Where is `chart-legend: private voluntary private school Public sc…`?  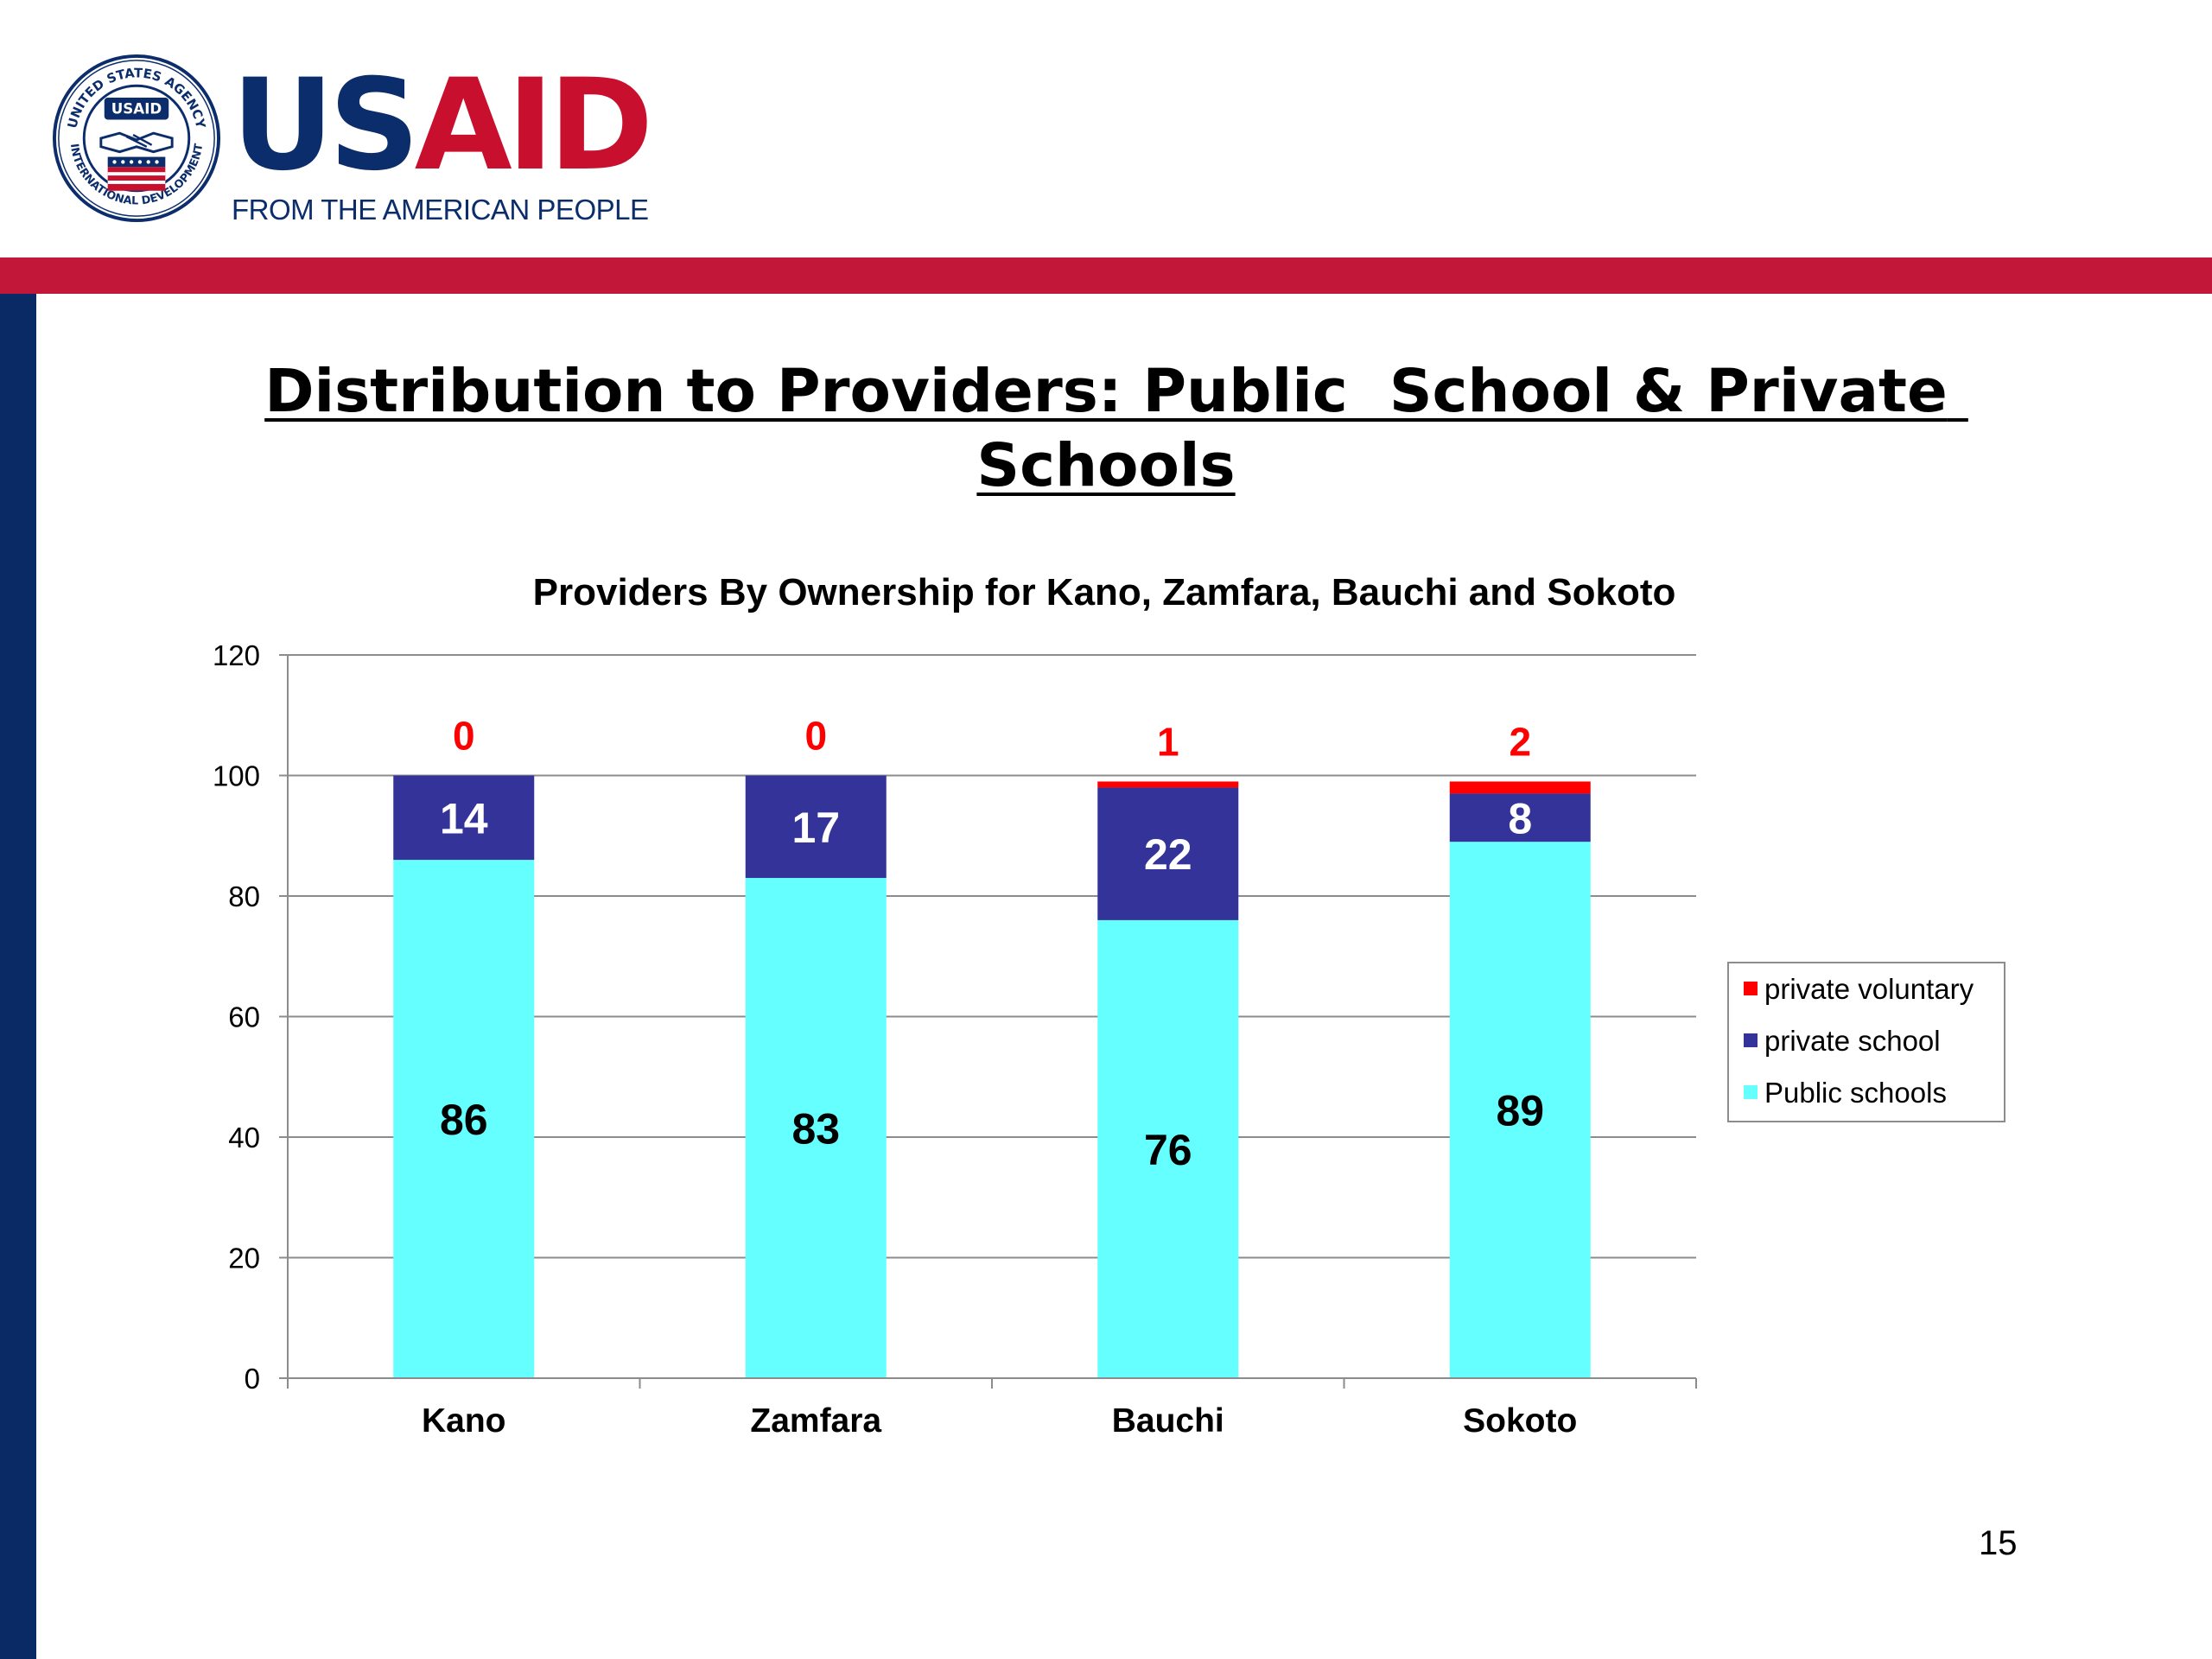 chart-legend: private voluntary private school Public sc… is located at coordinates (1866, 1042).